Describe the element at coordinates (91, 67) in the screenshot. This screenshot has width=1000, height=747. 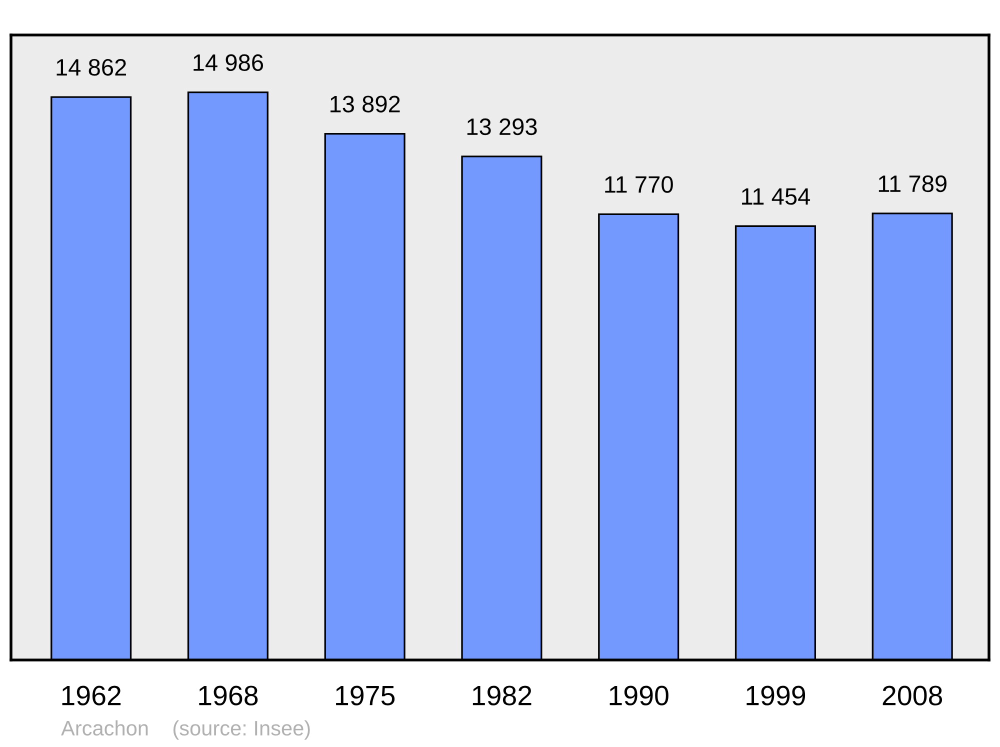
I see `data-label: 14 862` at that location.